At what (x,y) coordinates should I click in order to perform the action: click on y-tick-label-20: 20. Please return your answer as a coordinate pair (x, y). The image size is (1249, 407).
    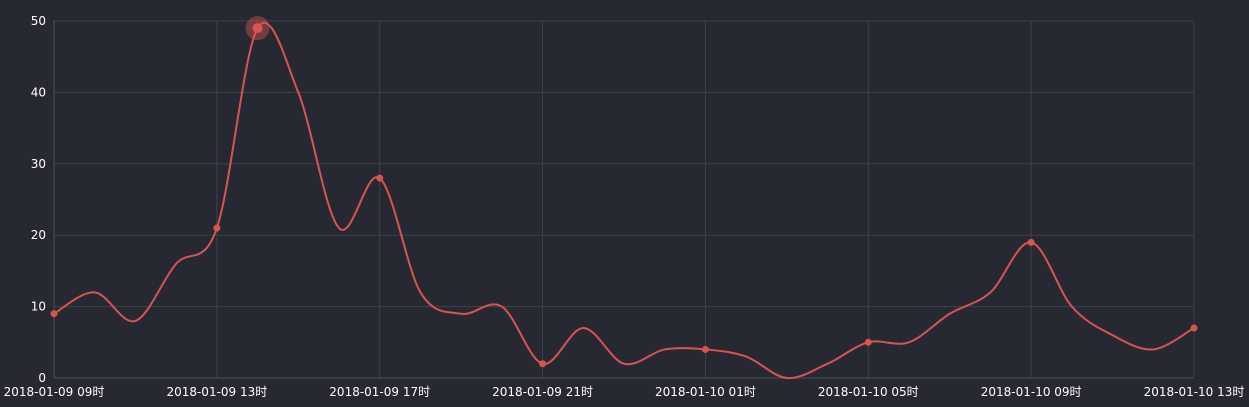
    Looking at the image, I should click on (38, 235).